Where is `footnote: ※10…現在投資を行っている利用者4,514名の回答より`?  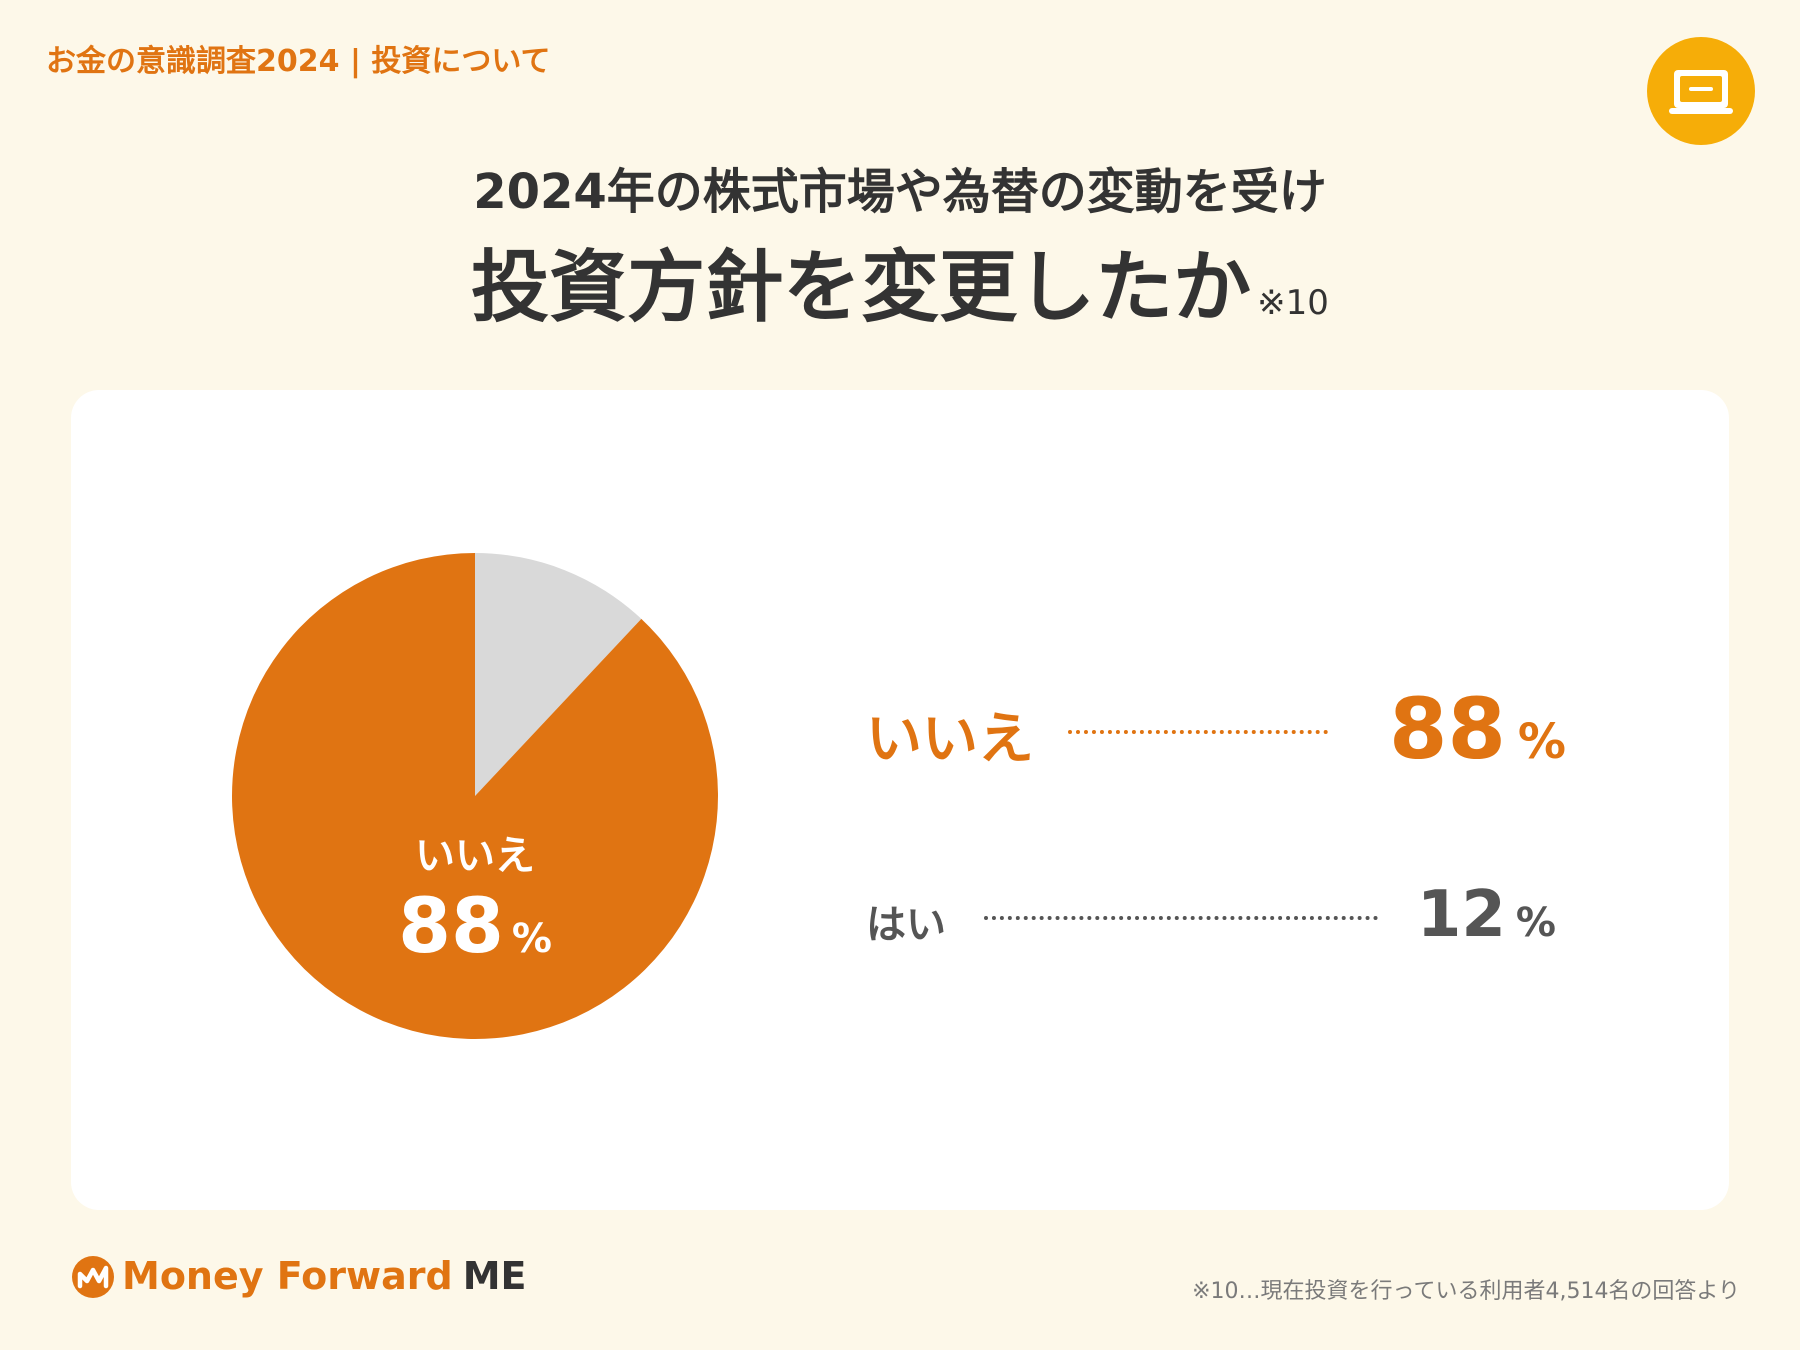
footnote: ※10…現在投資を行っている利用者4,514名の回答より is located at coordinates (1466, 1291).